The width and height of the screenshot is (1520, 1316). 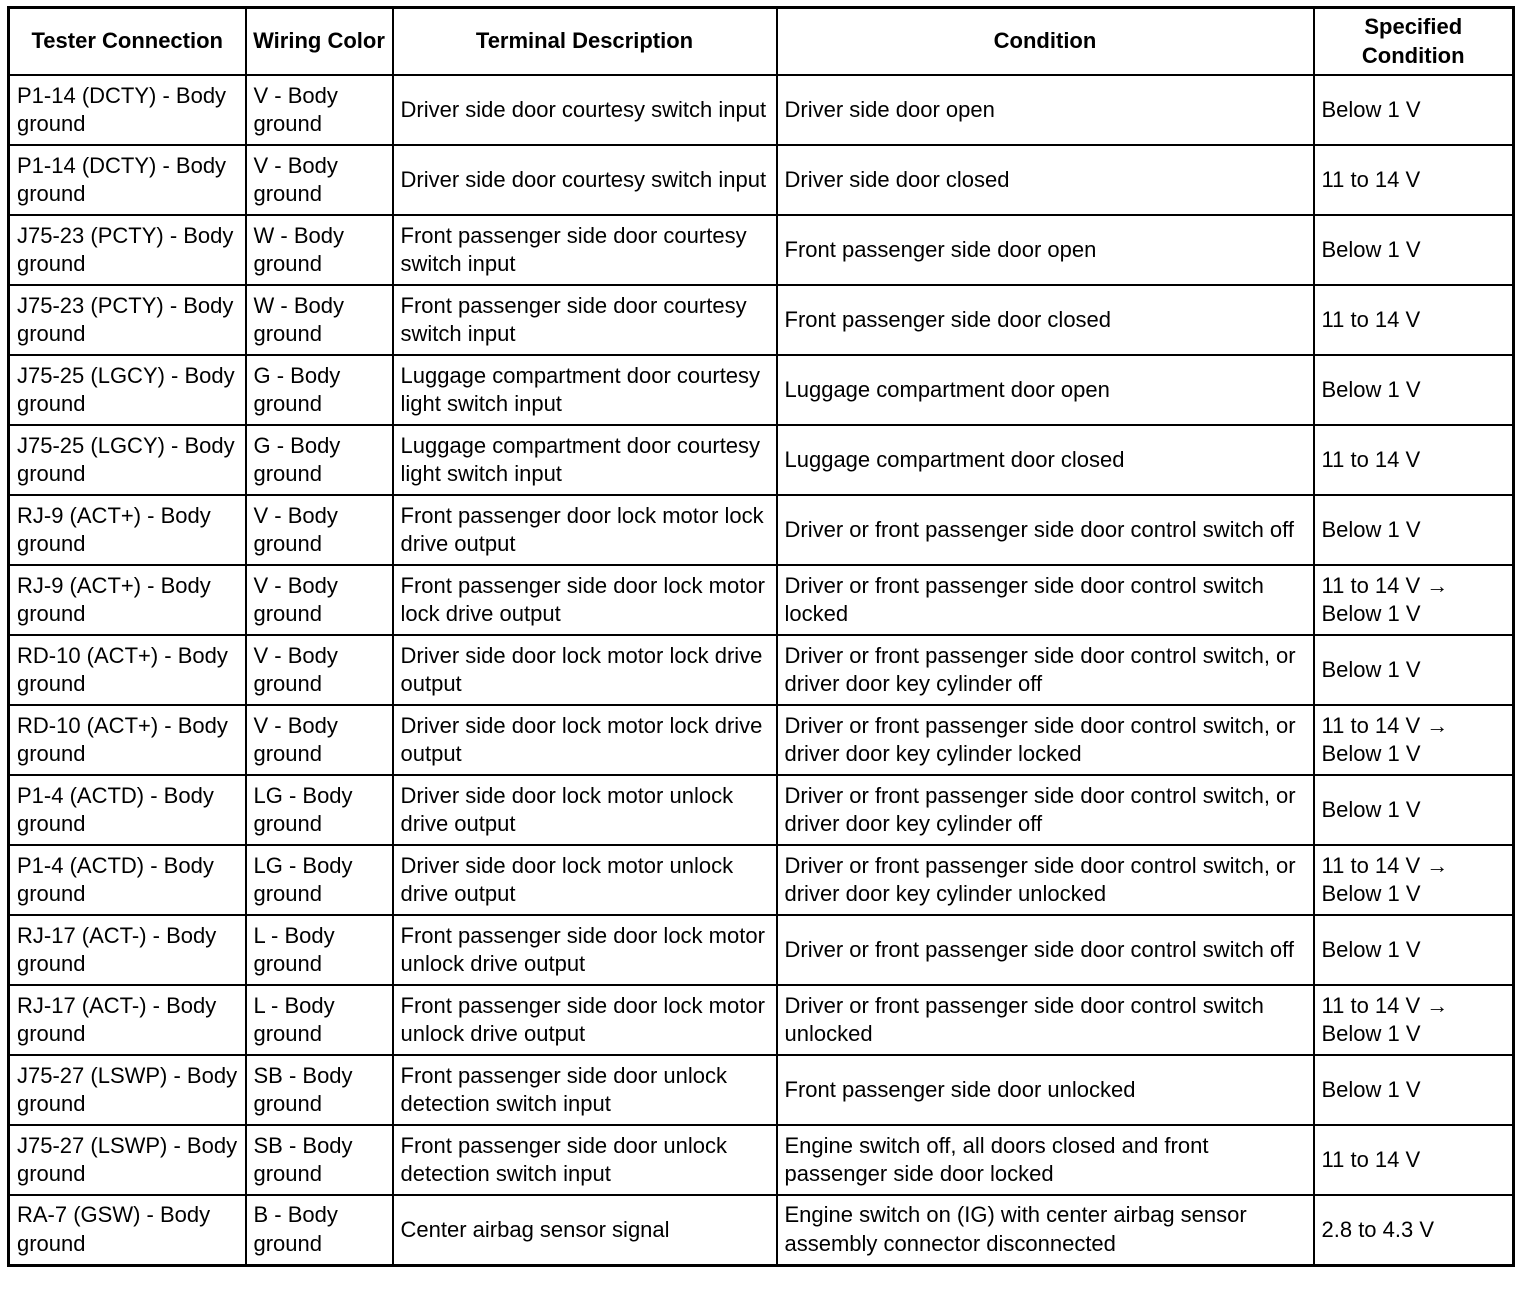 What do you see at coordinates (1413, 41) in the screenshot?
I see `column-header: Specified Condition` at bounding box center [1413, 41].